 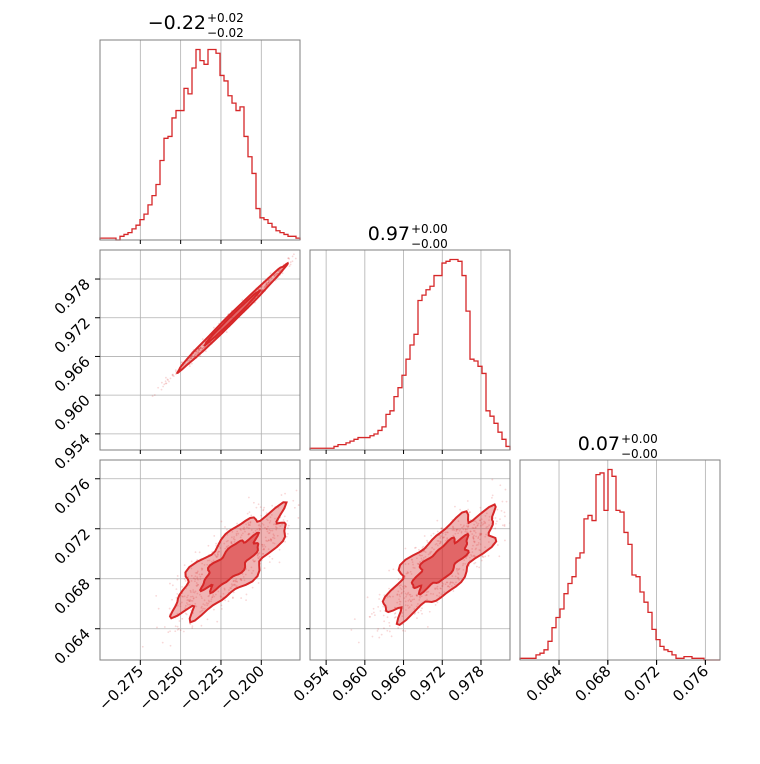 What do you see at coordinates (72, 296) in the screenshot?
I see `y-tick-label: 0.978` at bounding box center [72, 296].